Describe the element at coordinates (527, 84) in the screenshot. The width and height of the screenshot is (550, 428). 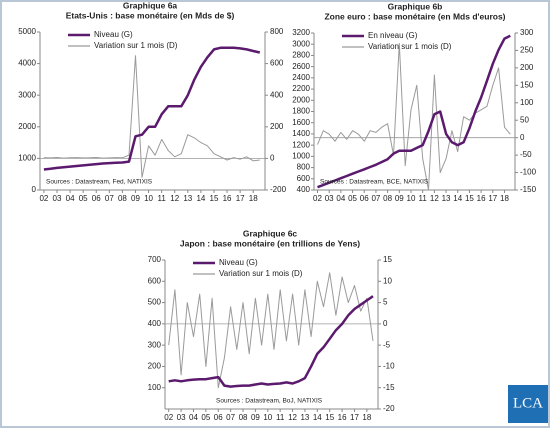
I see `y2-tick-label: 150` at that location.